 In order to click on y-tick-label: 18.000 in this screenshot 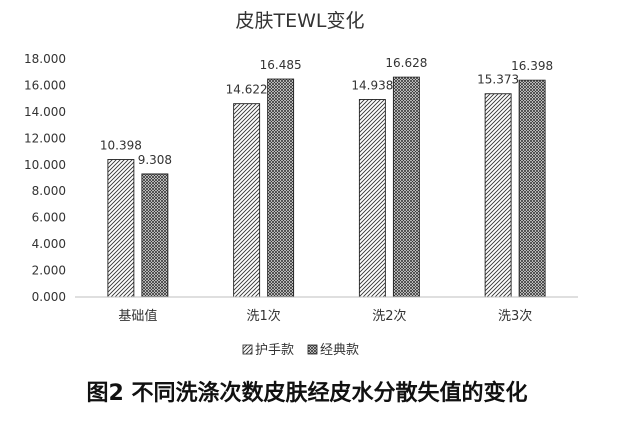, I will do `click(45, 59)`.